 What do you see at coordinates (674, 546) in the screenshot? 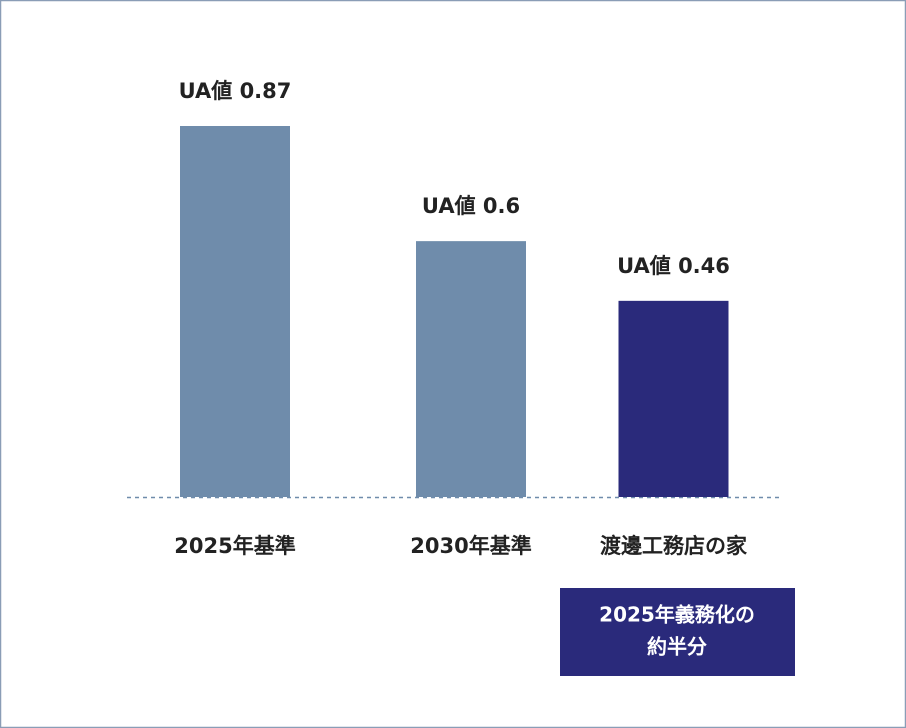
I see `x-tick-label: 渡邊工務店の家` at bounding box center [674, 546].